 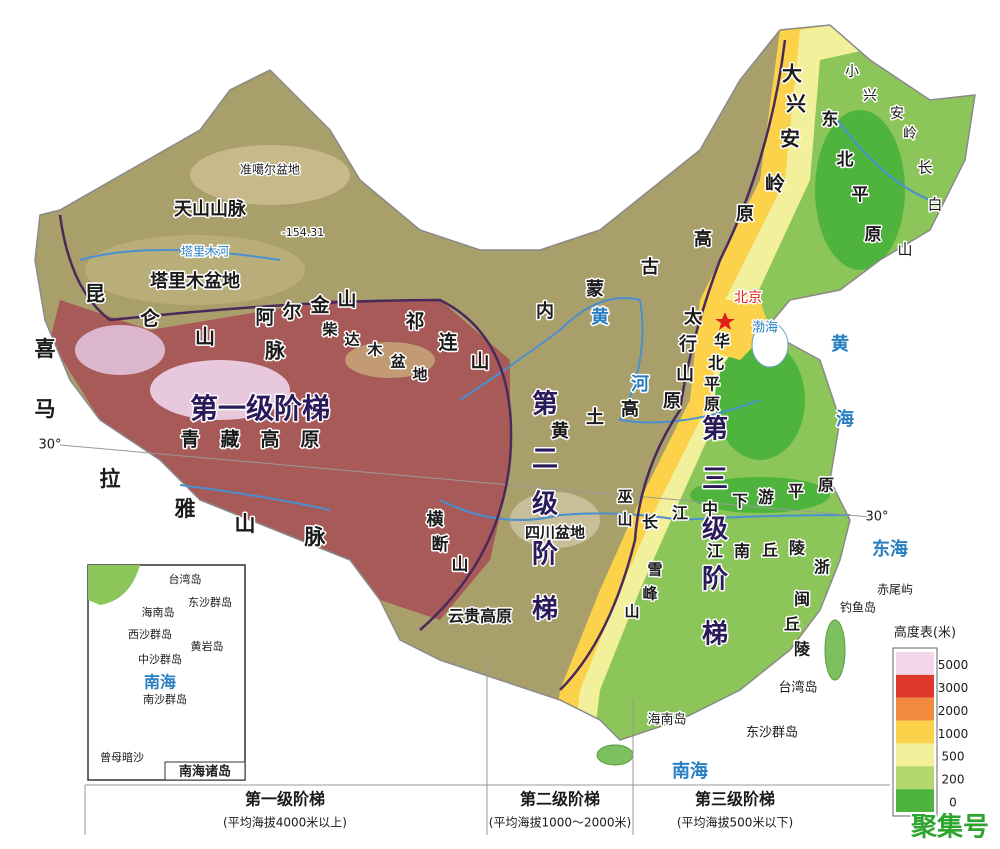 I want to click on step-name: 第一级阶梯, so click(x=285, y=799).